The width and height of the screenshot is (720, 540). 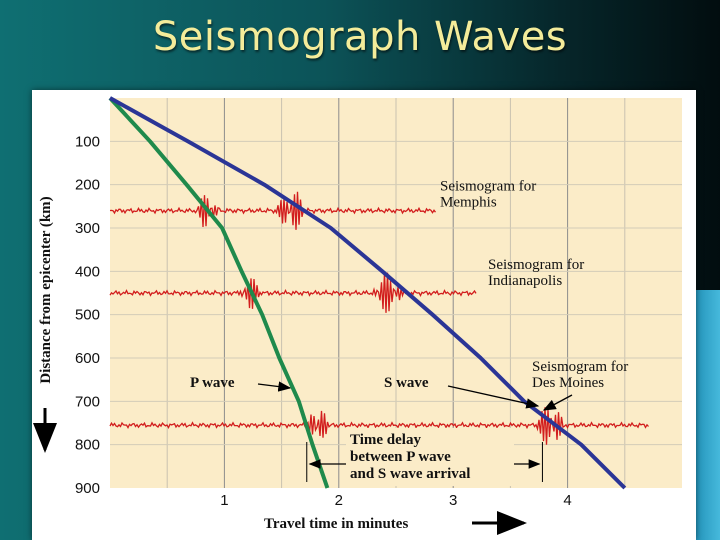 I want to click on x-axis-title: Travel time in minutes, so click(x=336, y=524).